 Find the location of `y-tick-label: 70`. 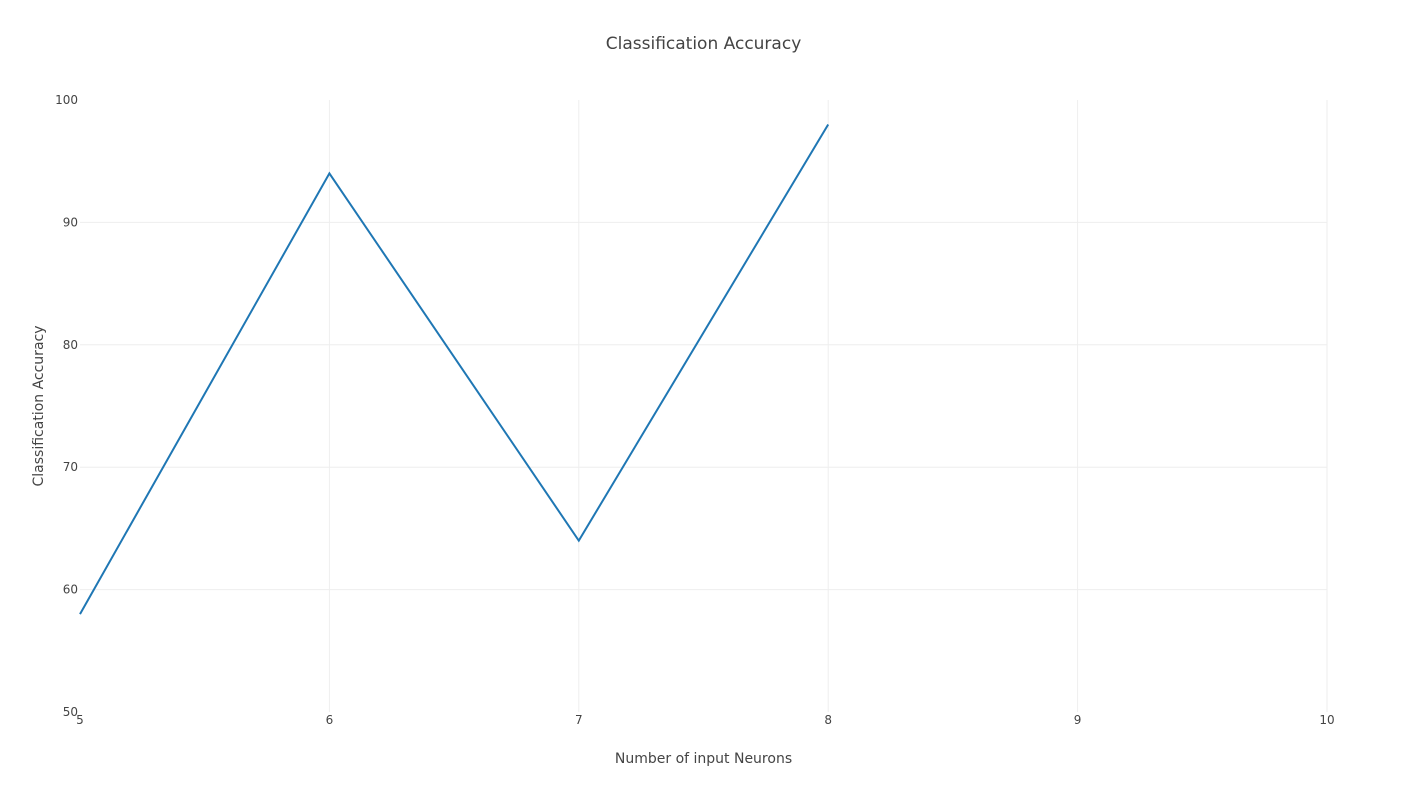

y-tick-label: 70 is located at coordinates (70, 467).